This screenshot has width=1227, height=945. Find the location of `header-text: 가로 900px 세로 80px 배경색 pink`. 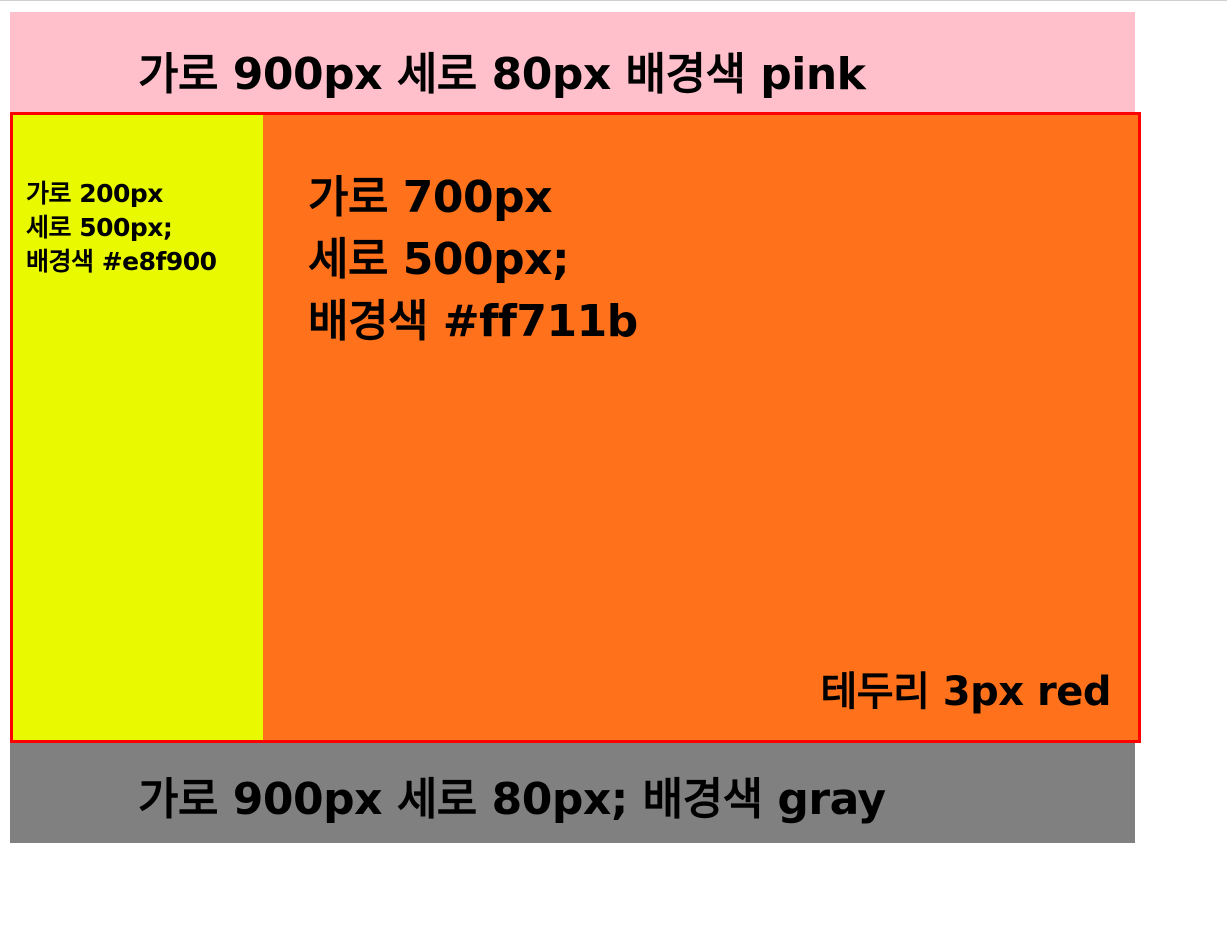

header-text: 가로 900px 세로 80px 배경색 pink is located at coordinates (502, 74).